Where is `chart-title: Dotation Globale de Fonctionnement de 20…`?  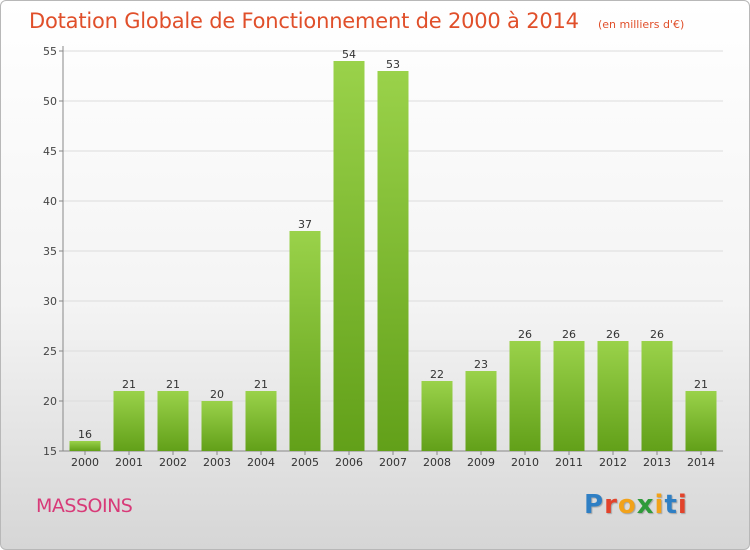 chart-title: Dotation Globale de Fonctionnement de 20… is located at coordinates (304, 21).